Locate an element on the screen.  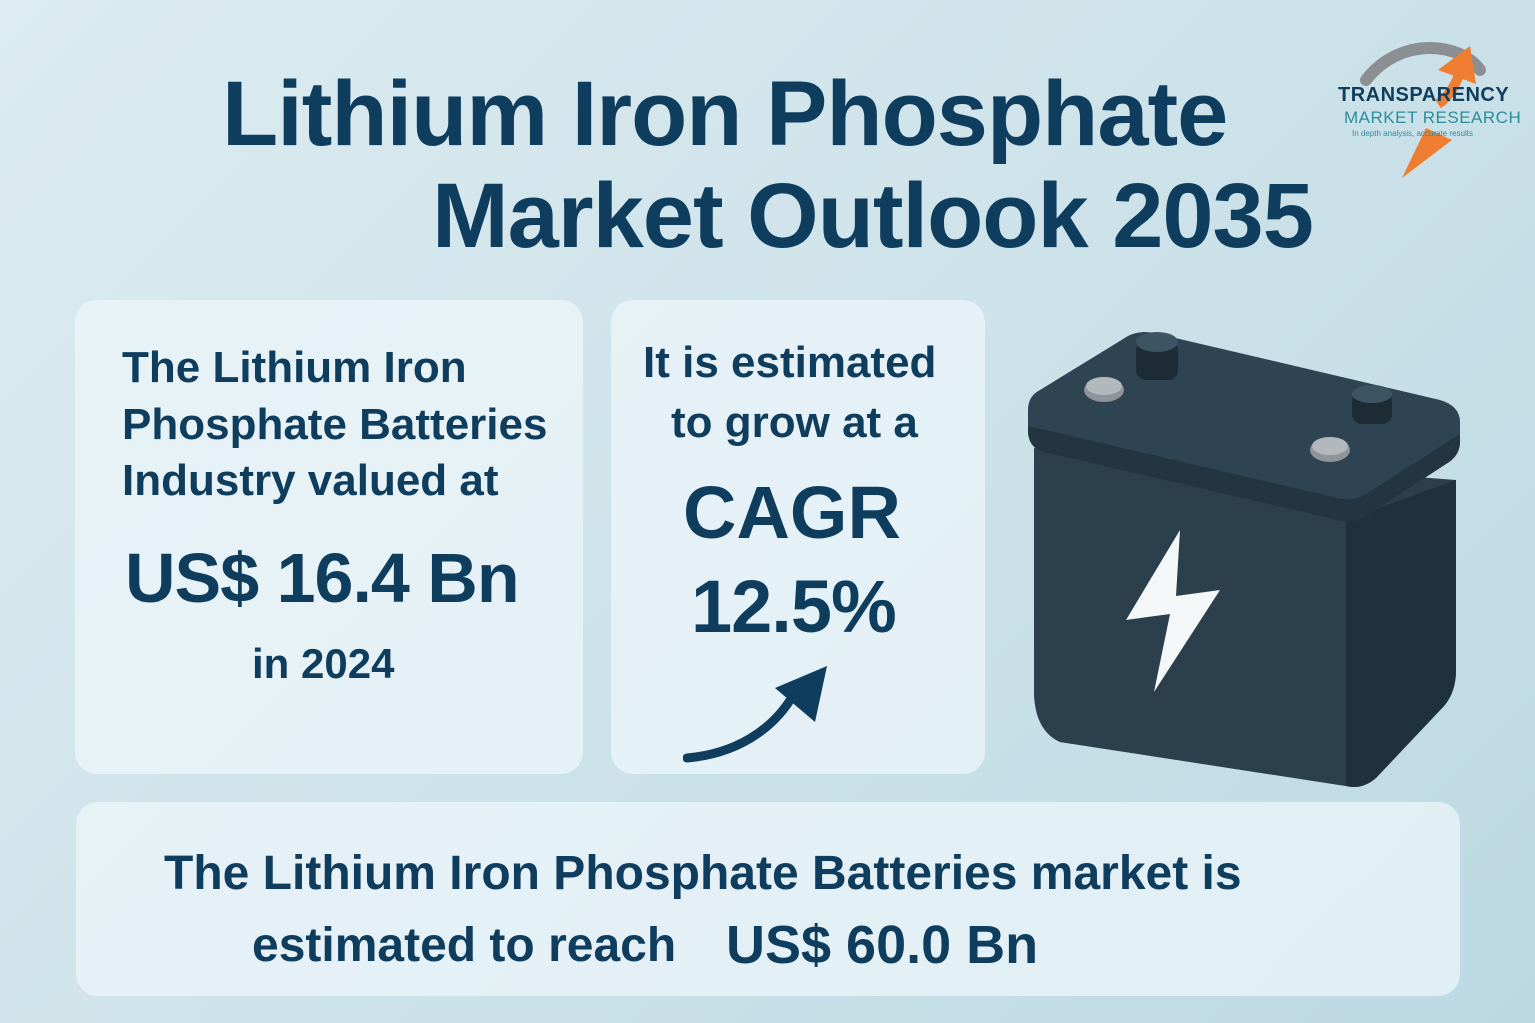
growth-arrow-icon is located at coordinates (755, 714).